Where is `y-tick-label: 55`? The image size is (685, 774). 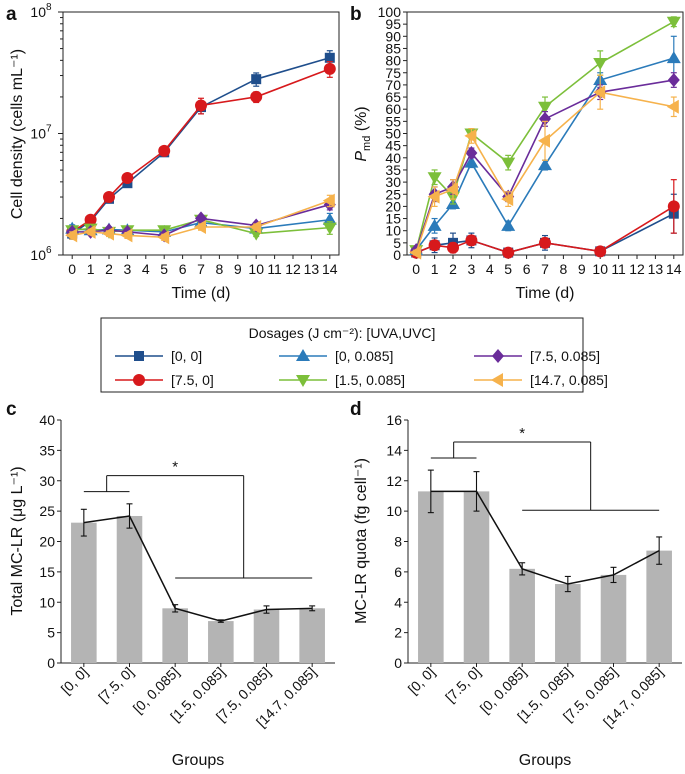 y-tick-label: 55 is located at coordinates (393, 121).